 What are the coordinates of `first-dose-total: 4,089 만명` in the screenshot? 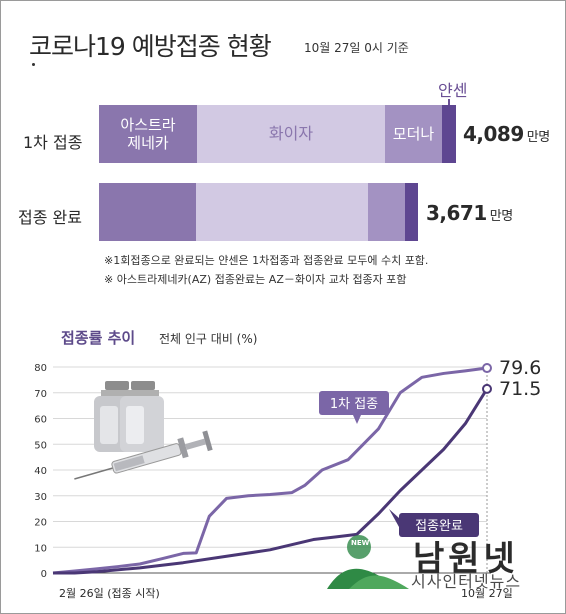 It's located at (506, 134).